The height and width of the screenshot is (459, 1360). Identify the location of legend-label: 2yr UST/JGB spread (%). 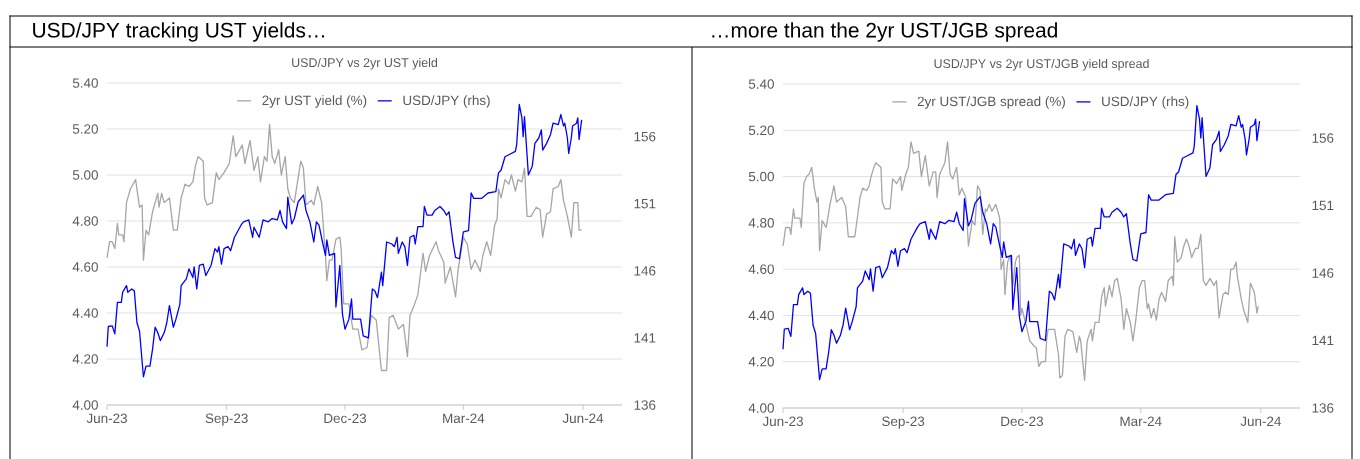
(991, 102).